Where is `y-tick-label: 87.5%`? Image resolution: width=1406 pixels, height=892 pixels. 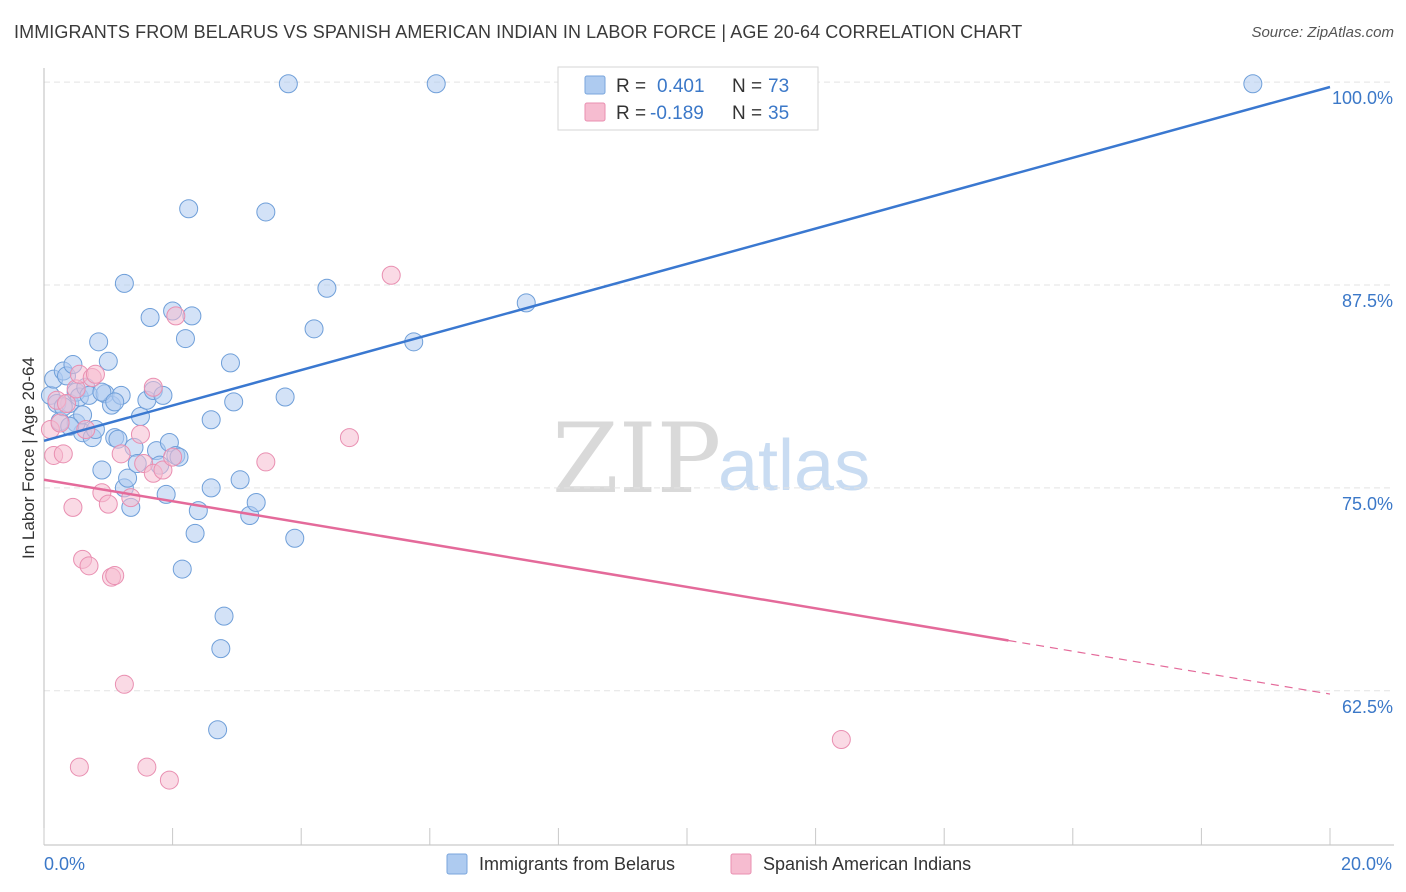
y-tick-label: 87.5% is located at coordinates (1367, 301).